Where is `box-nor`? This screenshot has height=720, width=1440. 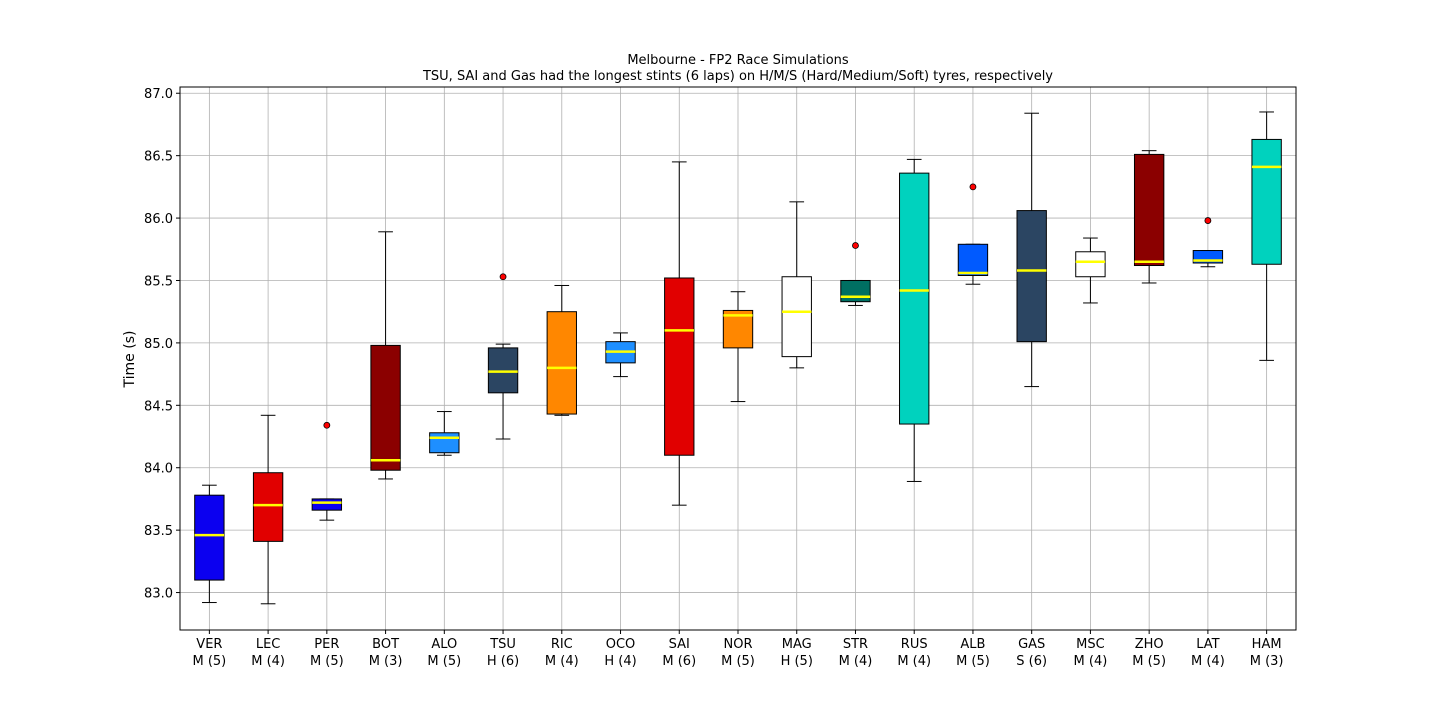 box-nor is located at coordinates (738, 347).